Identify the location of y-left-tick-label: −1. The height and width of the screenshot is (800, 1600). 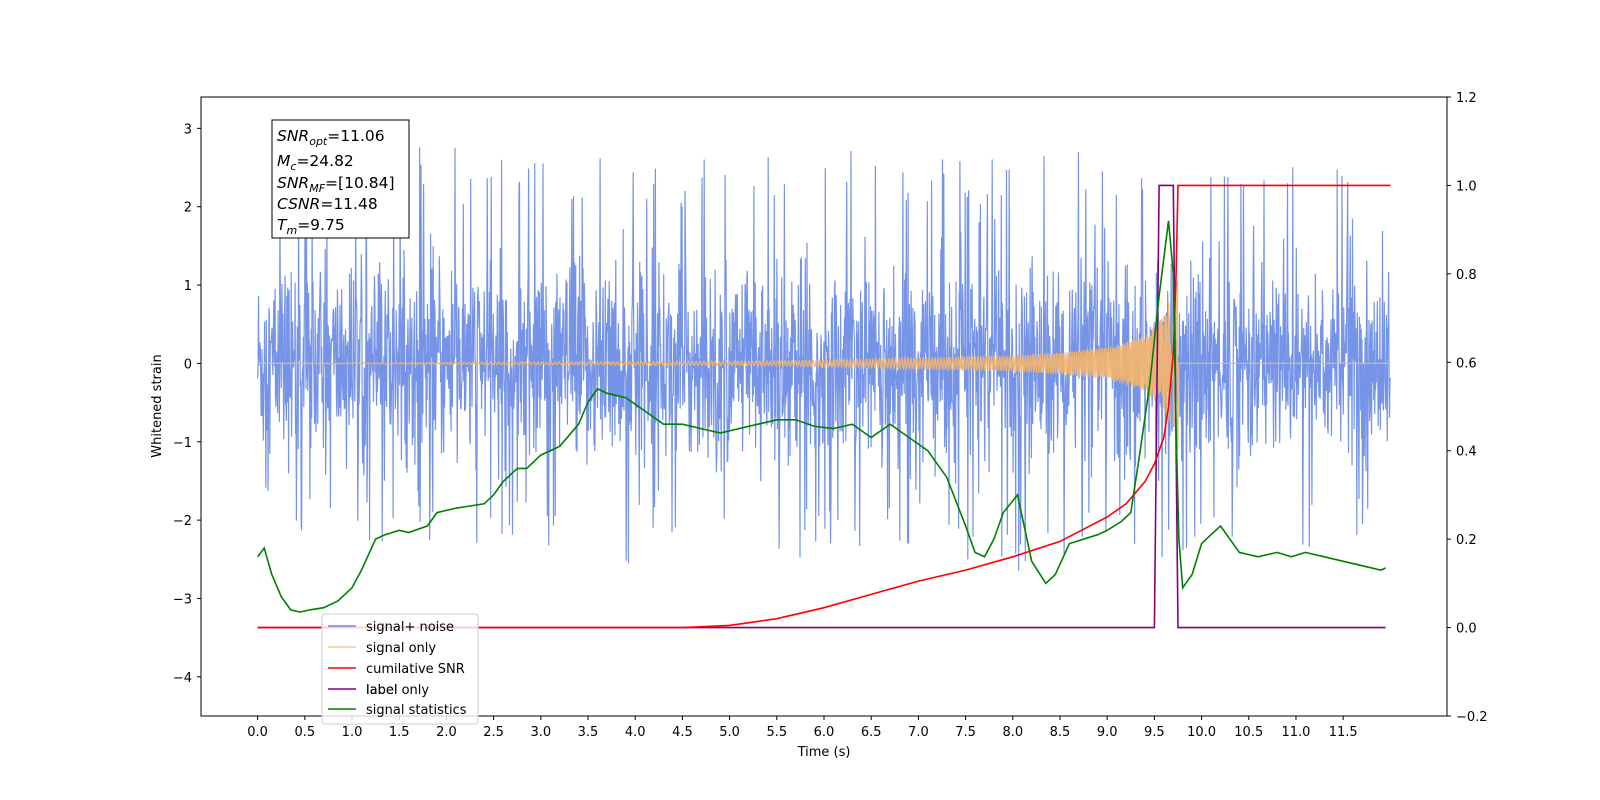
(182, 443).